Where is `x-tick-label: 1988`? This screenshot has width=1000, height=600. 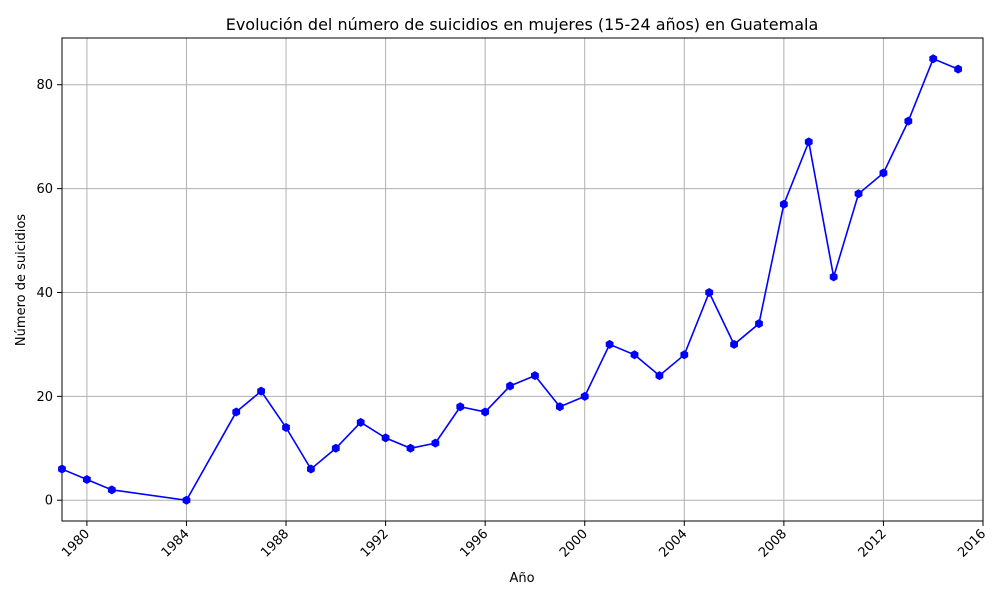 x-tick-label: 1988 is located at coordinates (275, 544).